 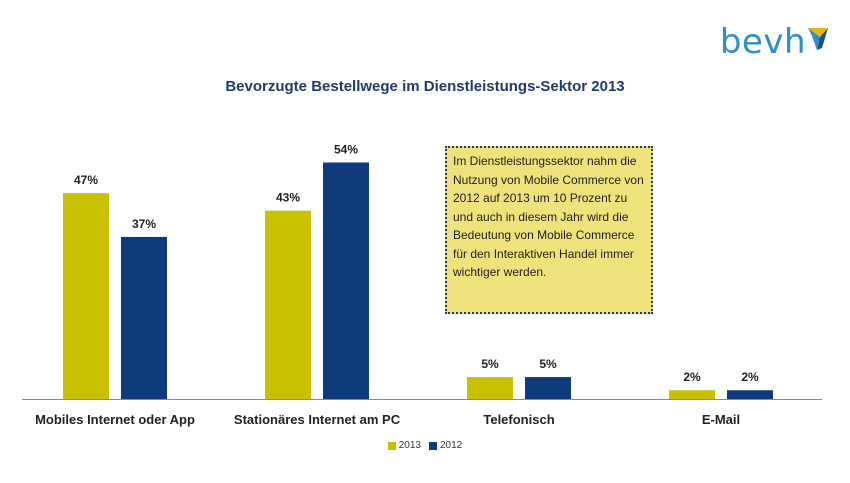 What do you see at coordinates (144, 224) in the screenshot?
I see `data-label-2012-0: 37%` at bounding box center [144, 224].